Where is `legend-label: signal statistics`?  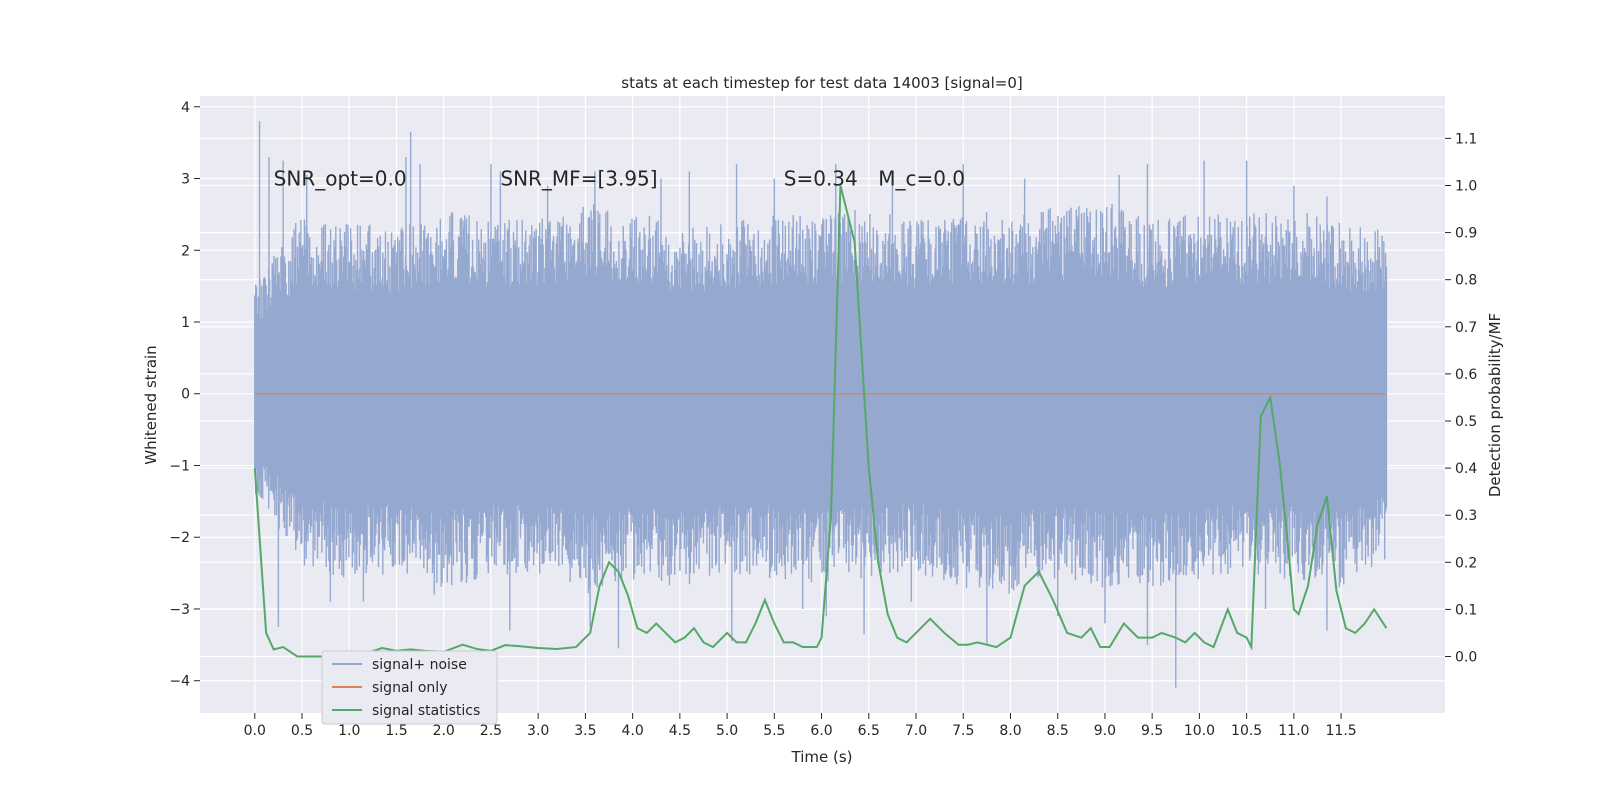 legend-label: signal statistics is located at coordinates (426, 711).